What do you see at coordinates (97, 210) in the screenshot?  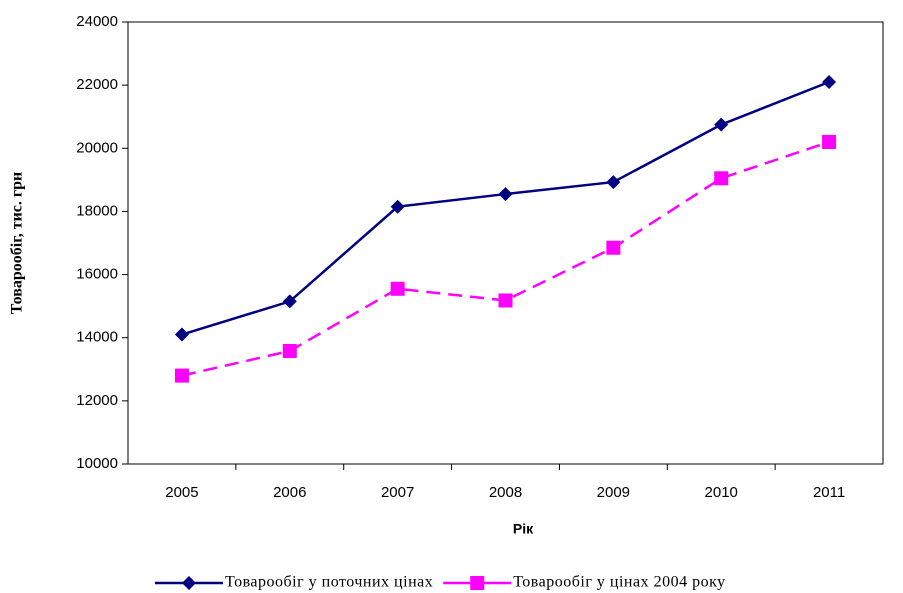 I see `y-tick-label: 18000` at bounding box center [97, 210].